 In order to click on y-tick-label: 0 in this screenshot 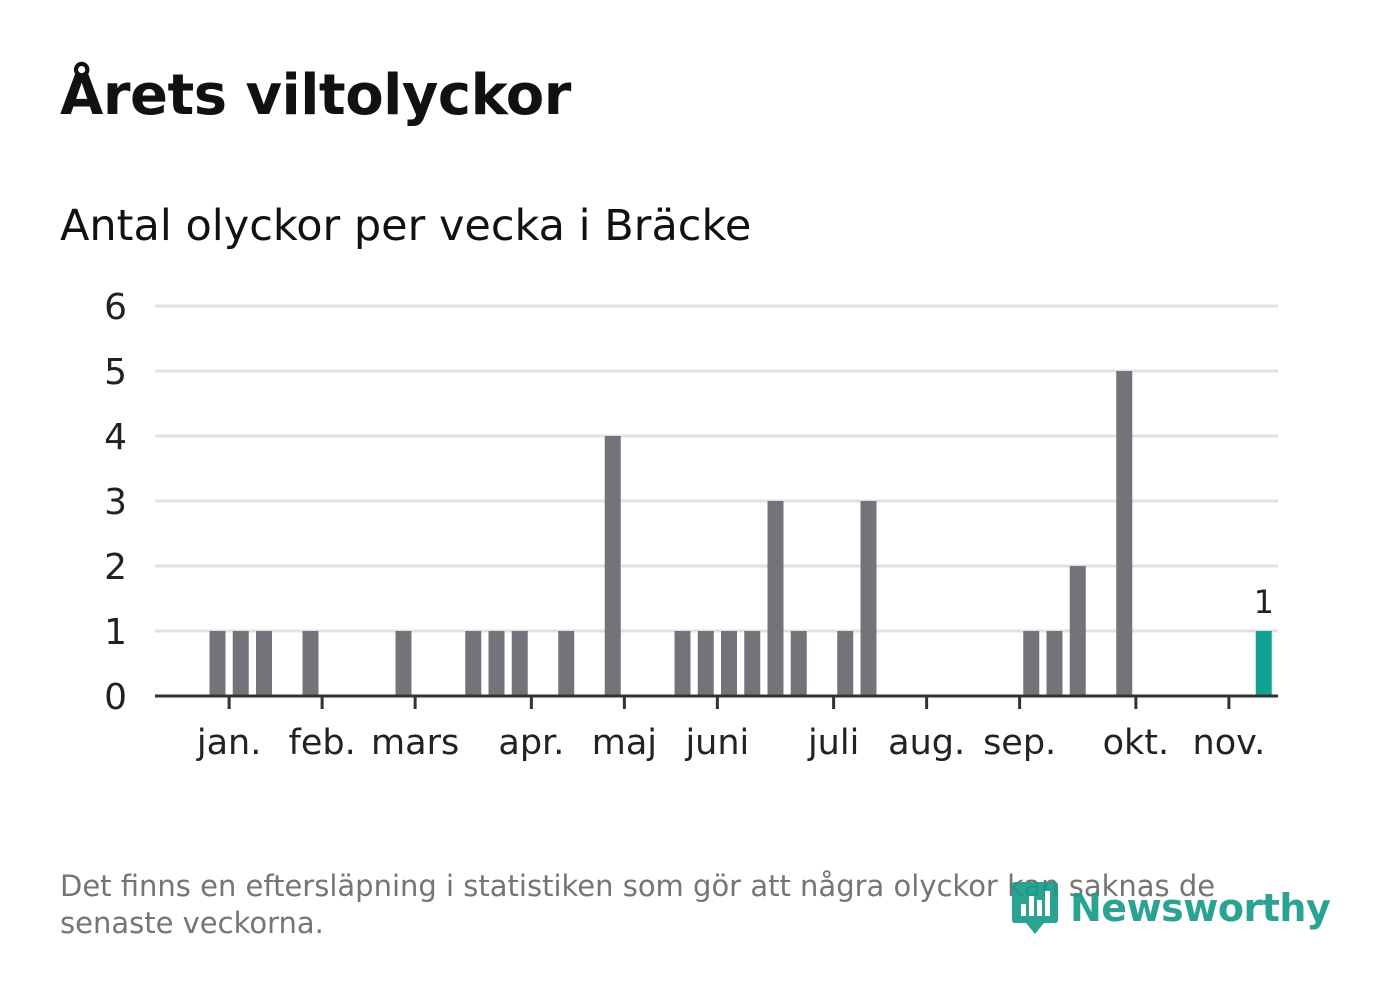, I will do `click(115, 697)`.